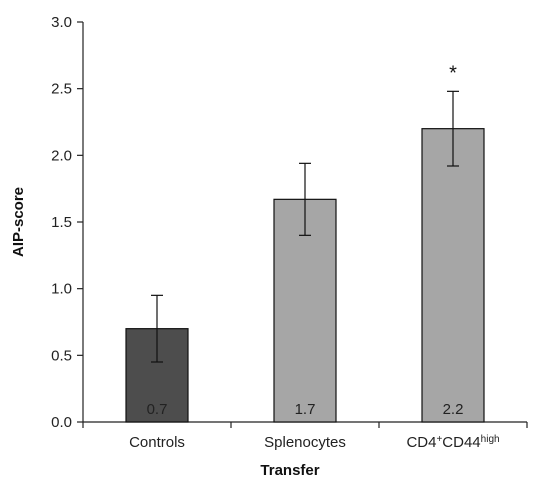 The height and width of the screenshot is (490, 539). I want to click on category-text: CD44, so click(461, 442).